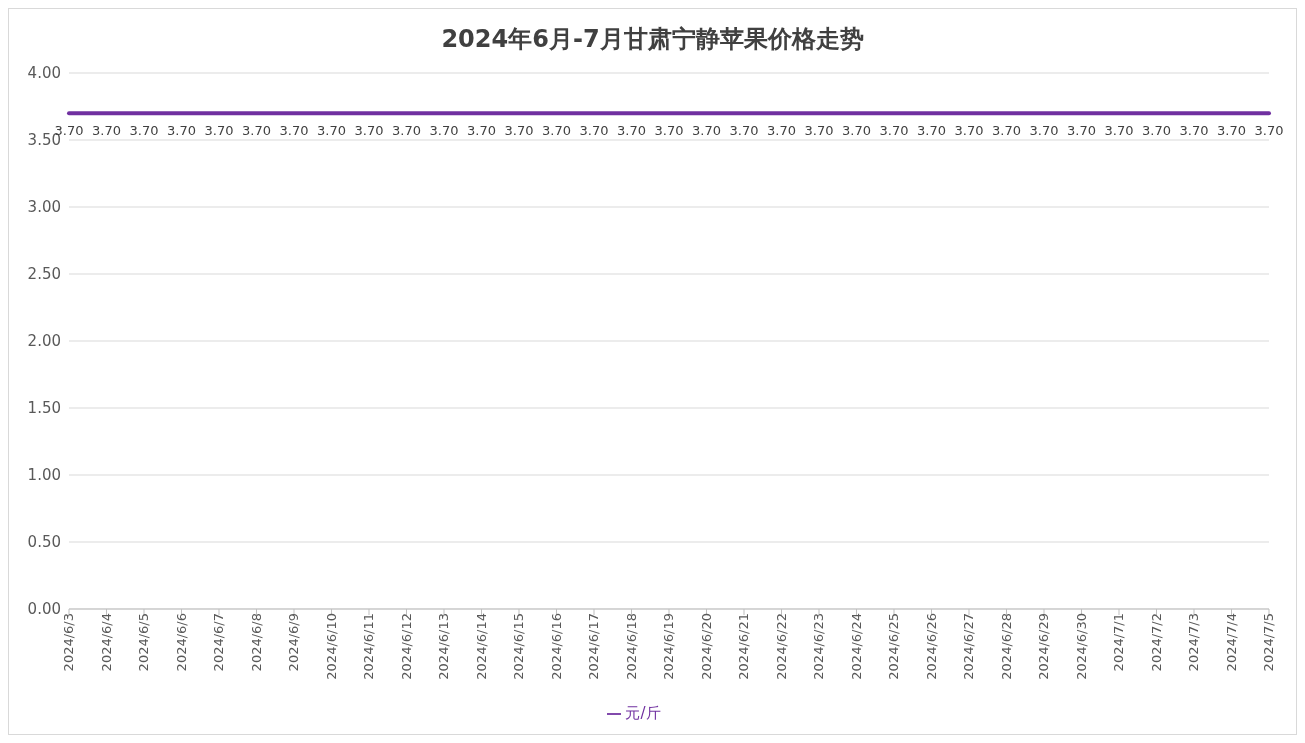 The image size is (1305, 743). What do you see at coordinates (44, 274) in the screenshot?
I see `y-tick-label: 2.50` at bounding box center [44, 274].